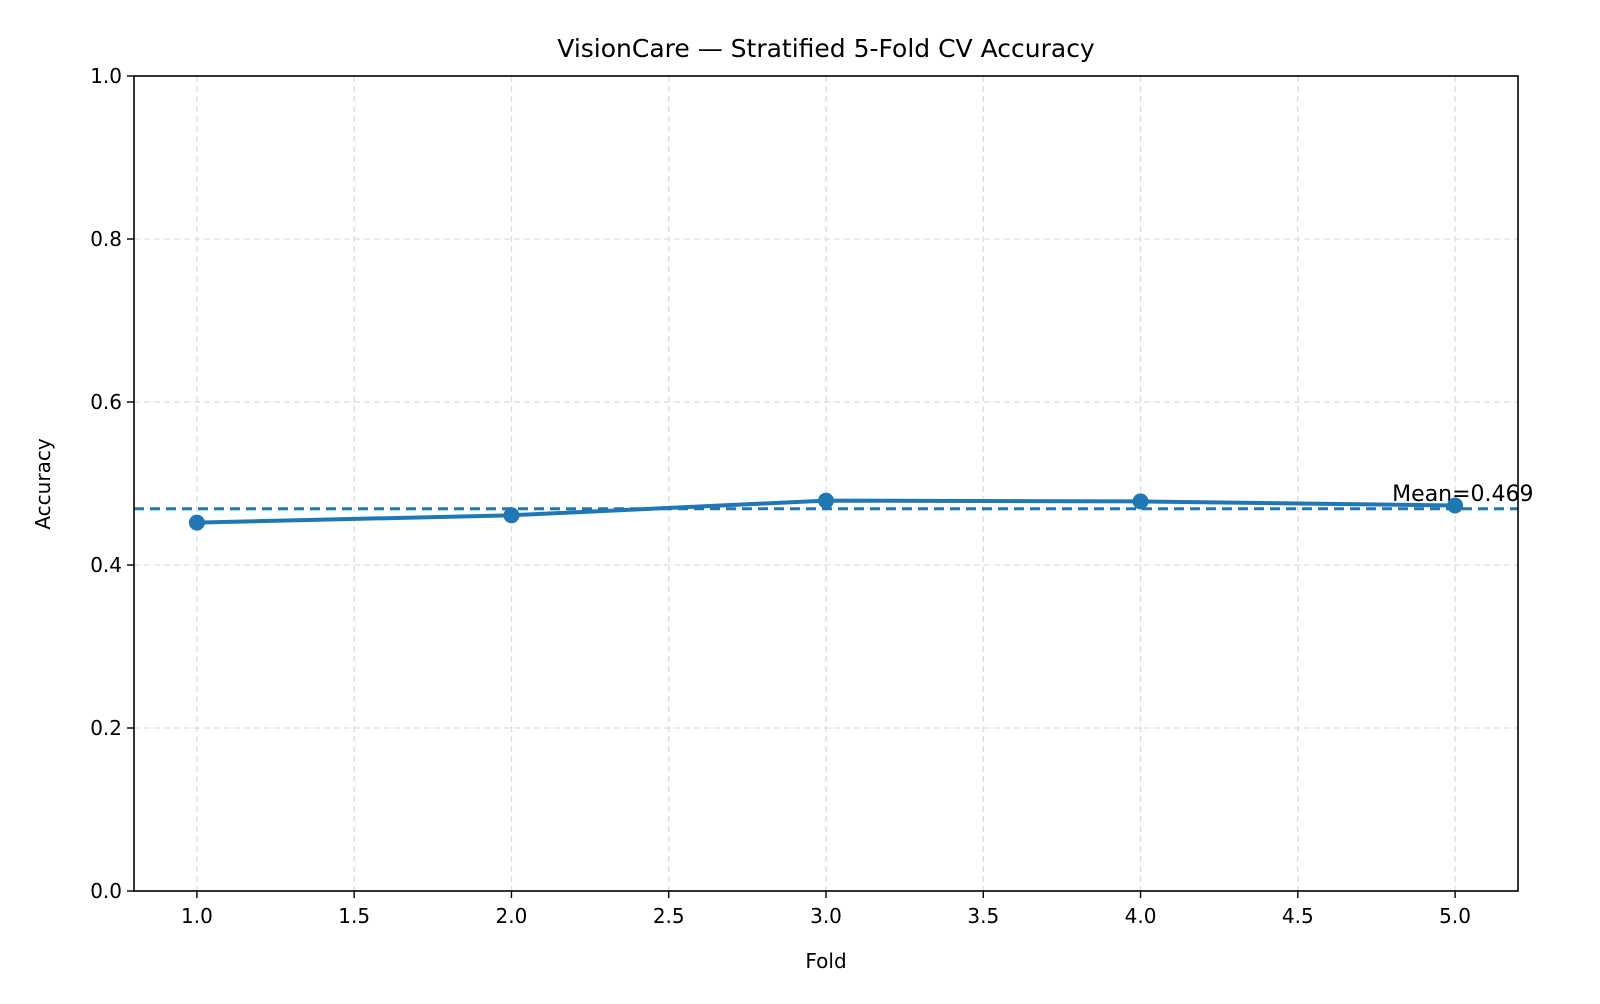  What do you see at coordinates (106, 239) in the screenshot?
I see `y-tick-label: 0.8` at bounding box center [106, 239].